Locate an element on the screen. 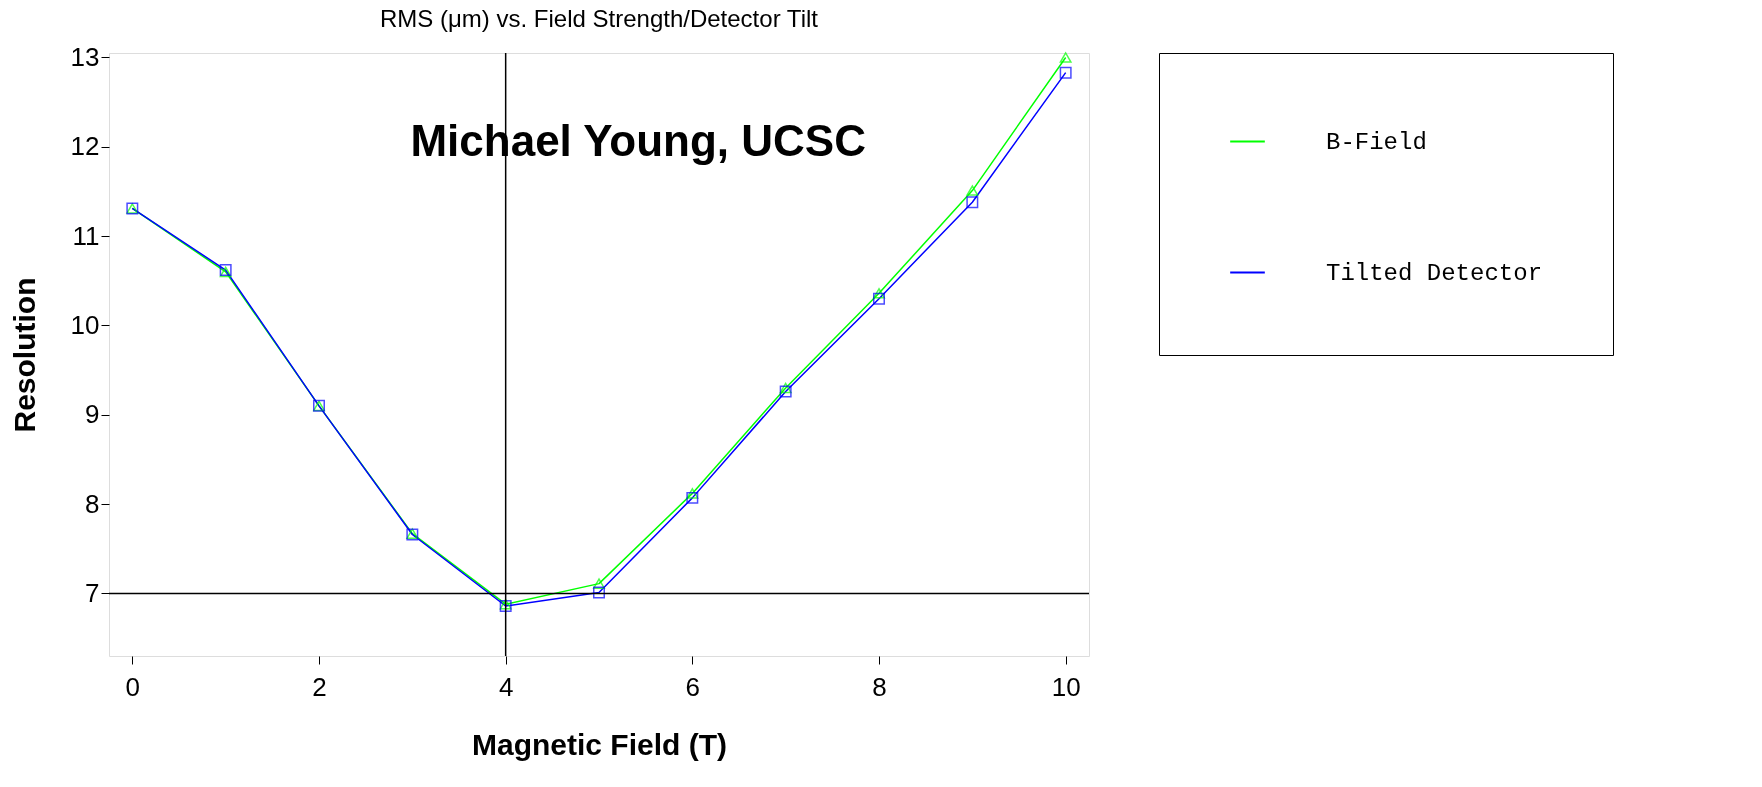 This screenshot has height=787, width=1762. chart-title: RMS (μm) vs. Field Strength/Detector Tilt is located at coordinates (599, 19).